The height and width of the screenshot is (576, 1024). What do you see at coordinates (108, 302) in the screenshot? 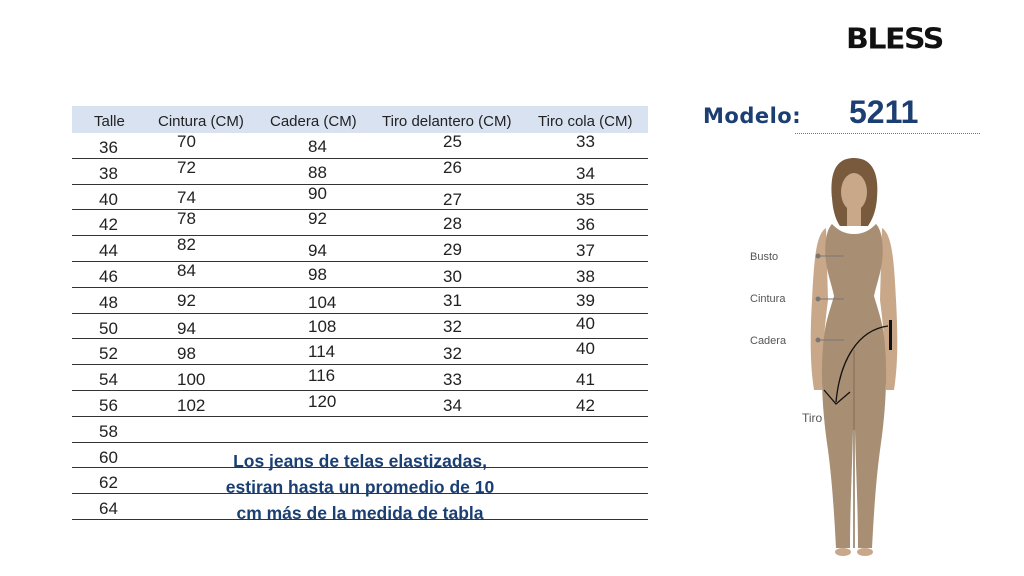
I see `cell-talle: 48` at bounding box center [108, 302].